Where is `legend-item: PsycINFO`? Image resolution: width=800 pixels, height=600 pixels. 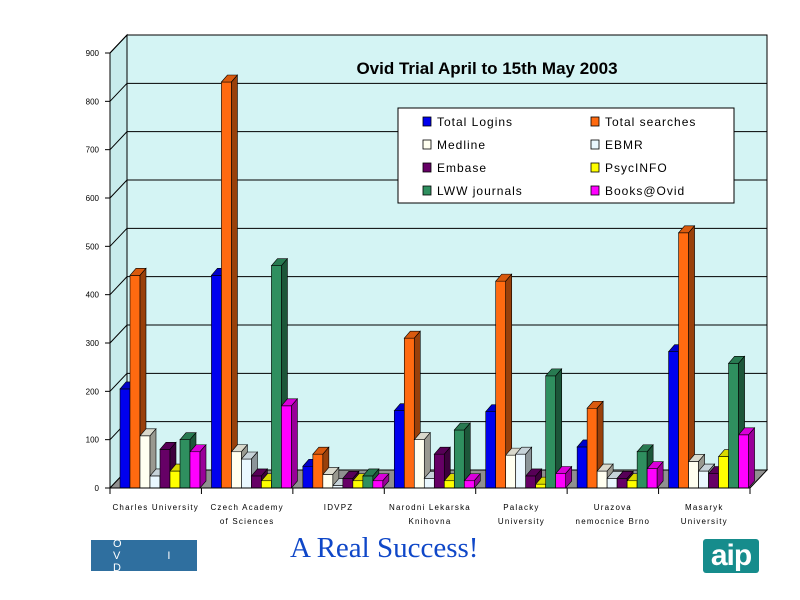 legend-item: PsycINFO is located at coordinates (629, 168).